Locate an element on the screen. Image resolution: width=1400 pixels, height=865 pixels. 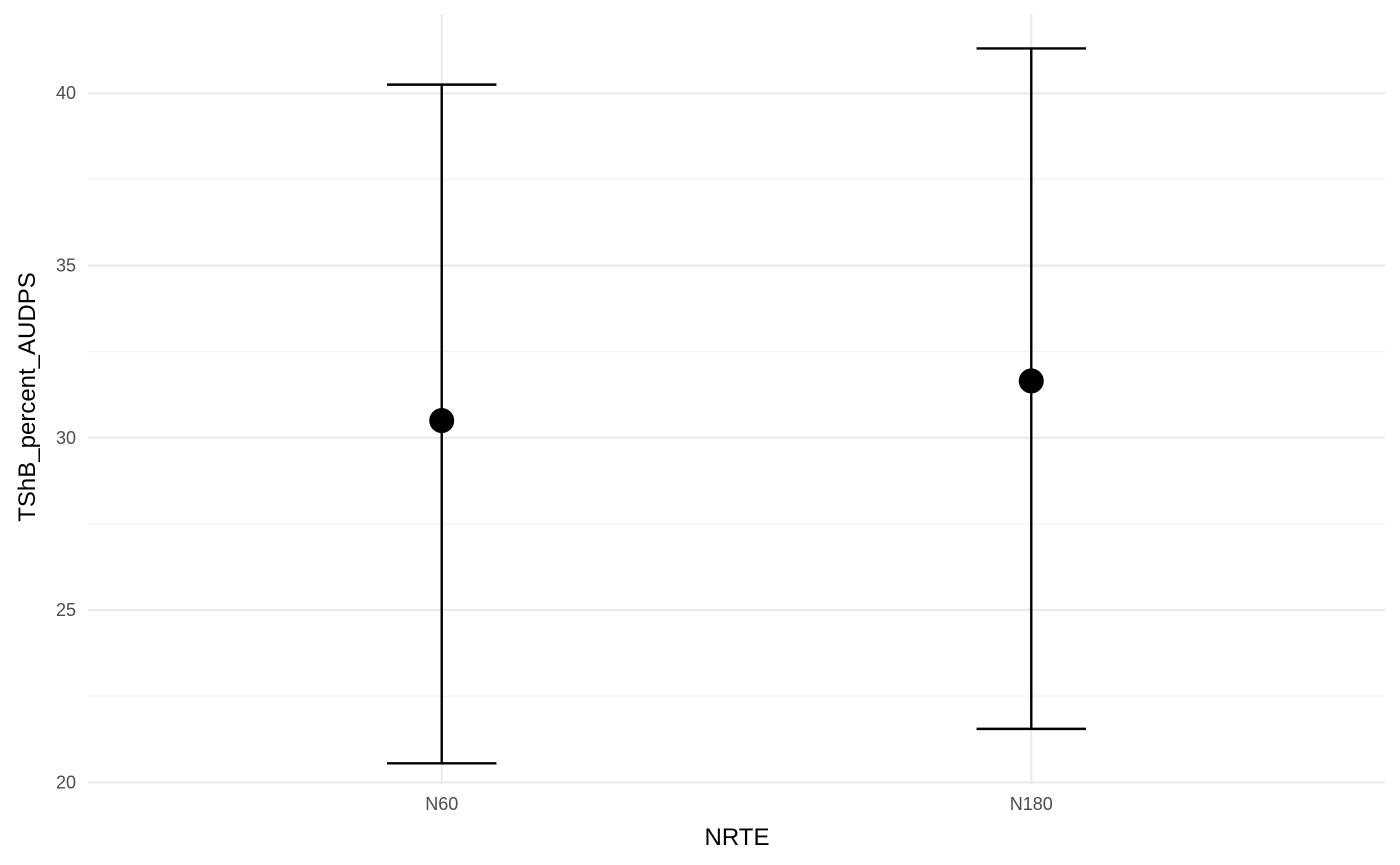
x-tick-label: N180 is located at coordinates (1031, 804).